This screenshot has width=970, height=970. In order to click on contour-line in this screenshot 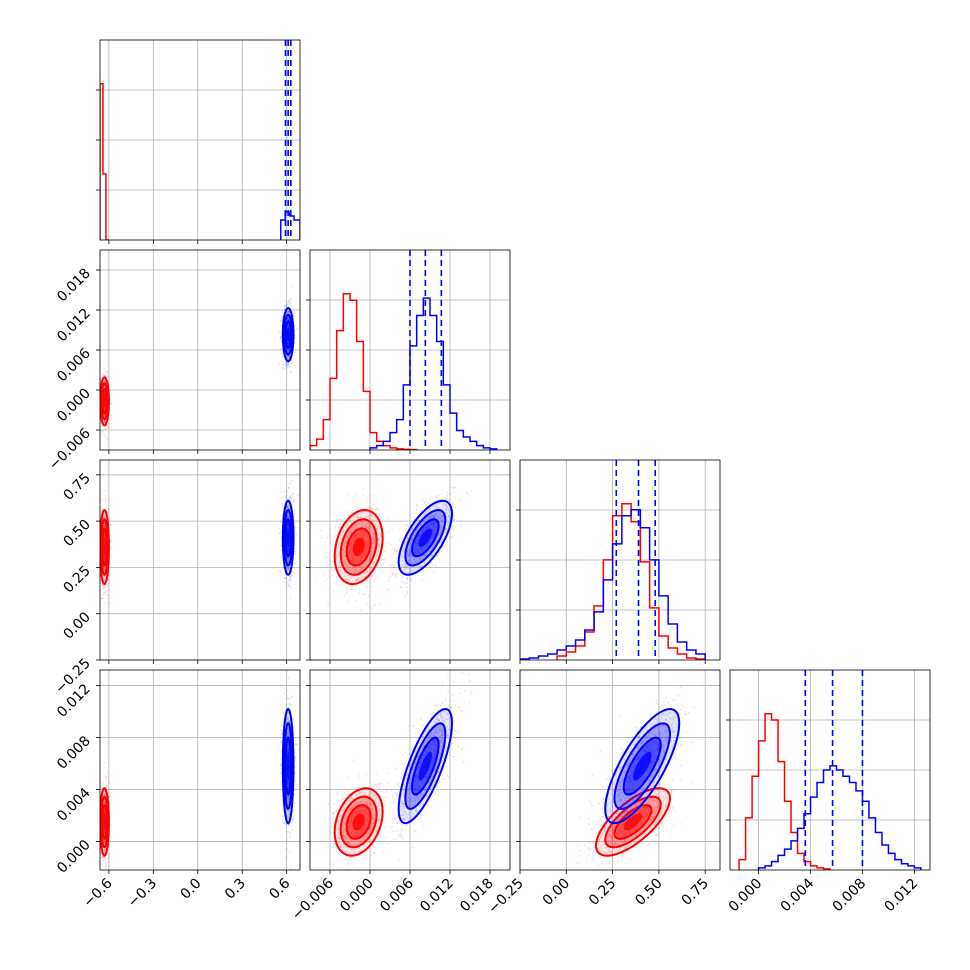, I will do `click(425, 538)`.